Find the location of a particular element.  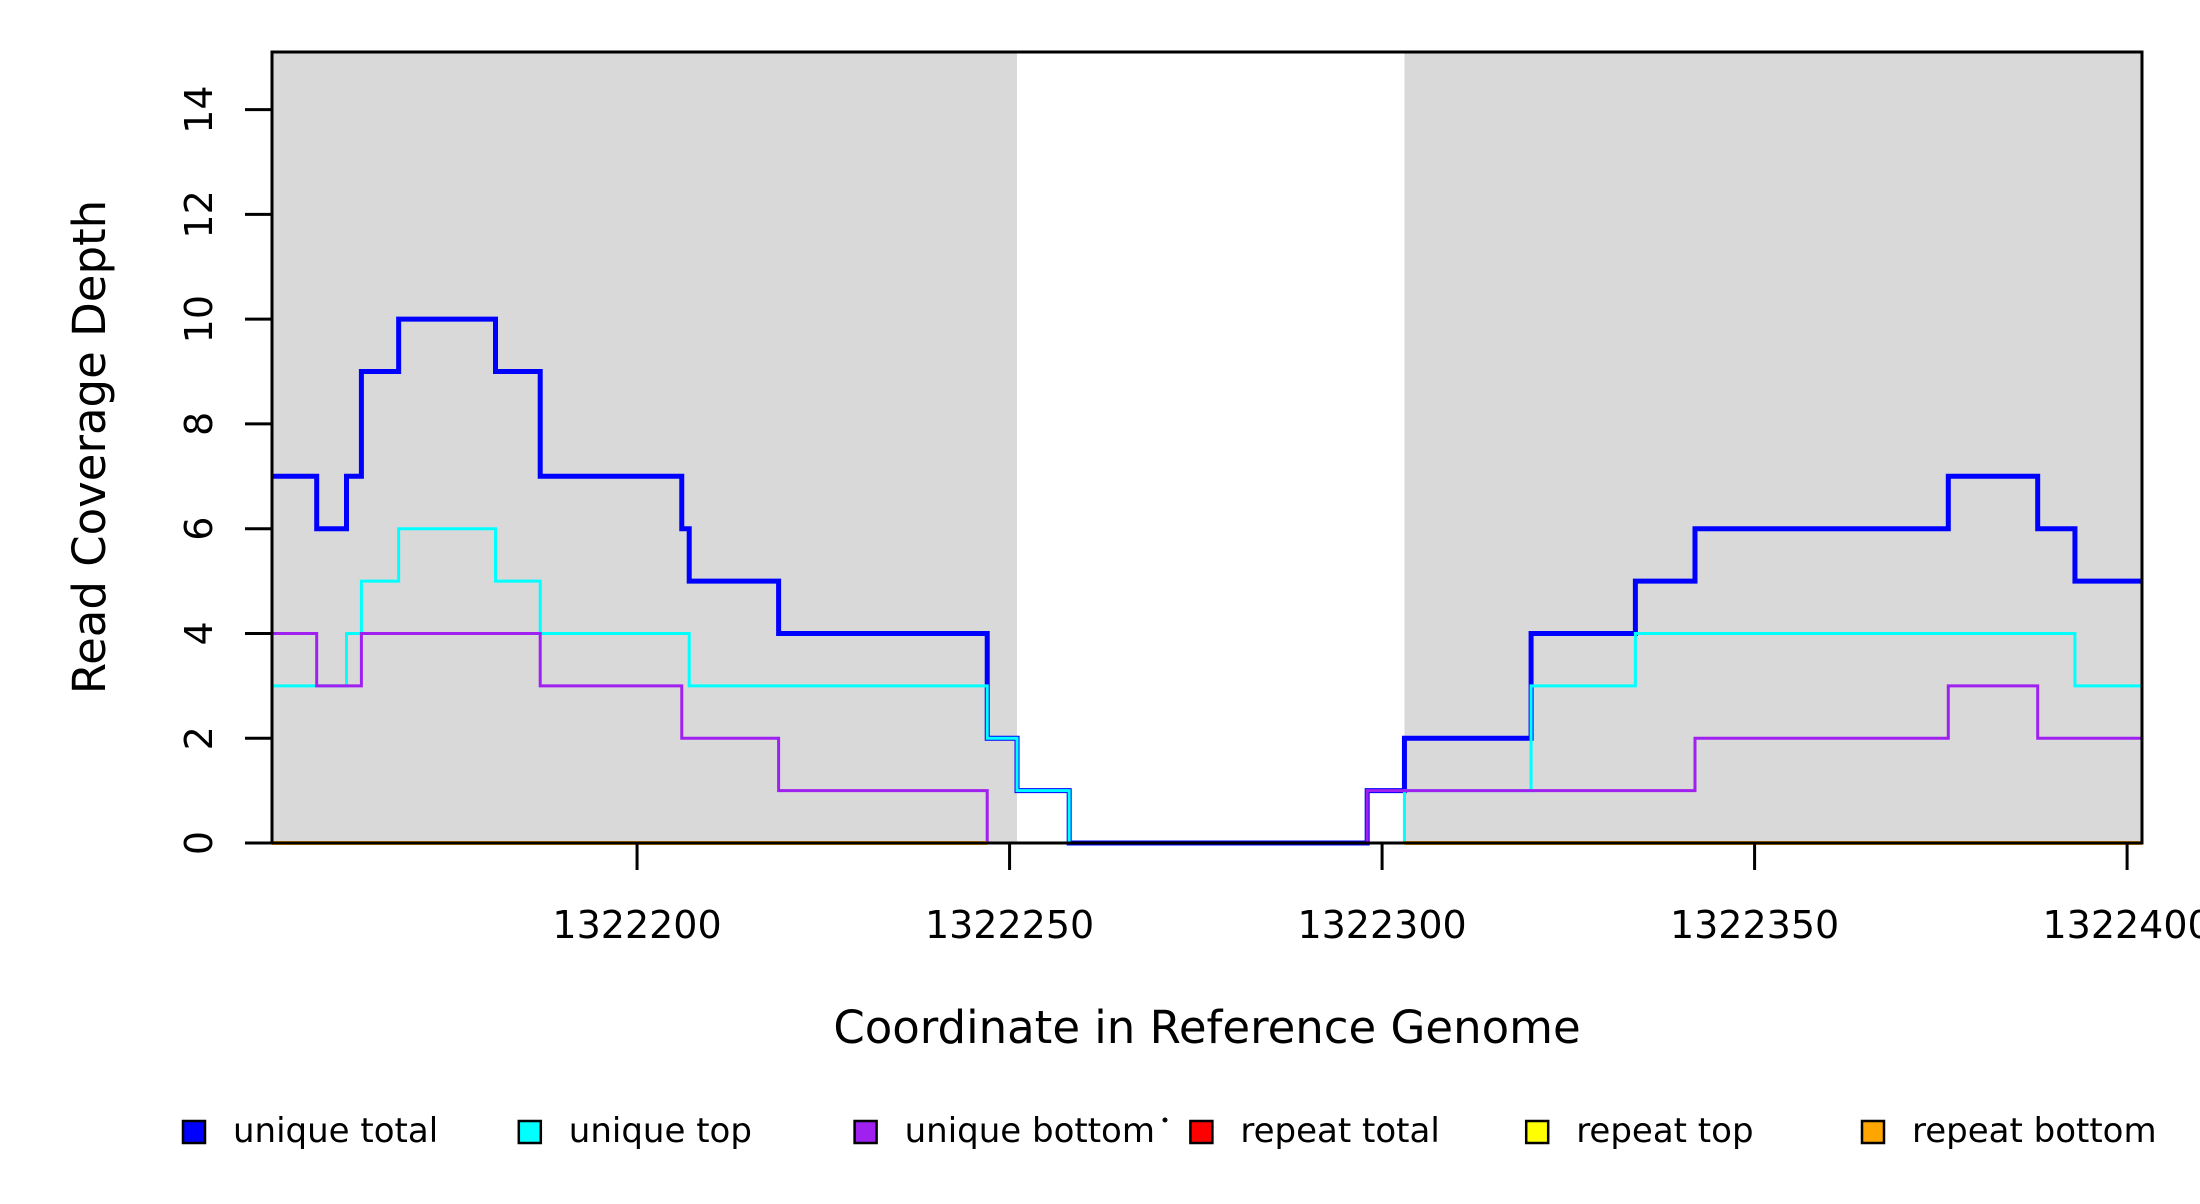

y-tick-label: 2 is located at coordinates (199, 738).